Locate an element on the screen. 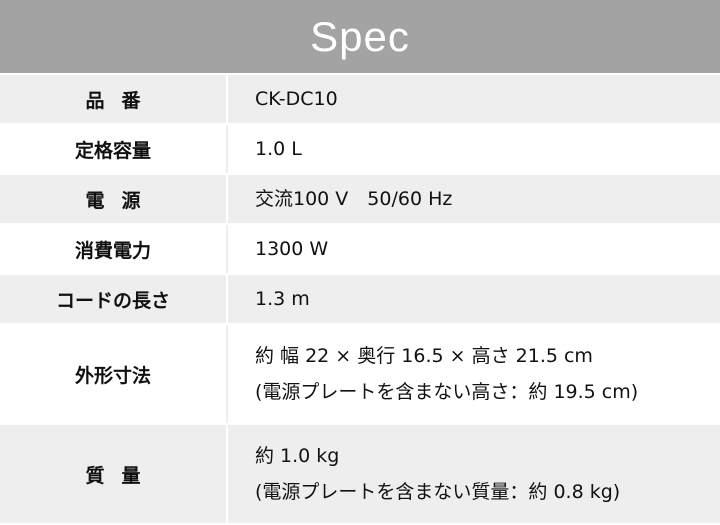 The height and width of the screenshot is (525, 720). row-label: コードの長さ is located at coordinates (114, 299).